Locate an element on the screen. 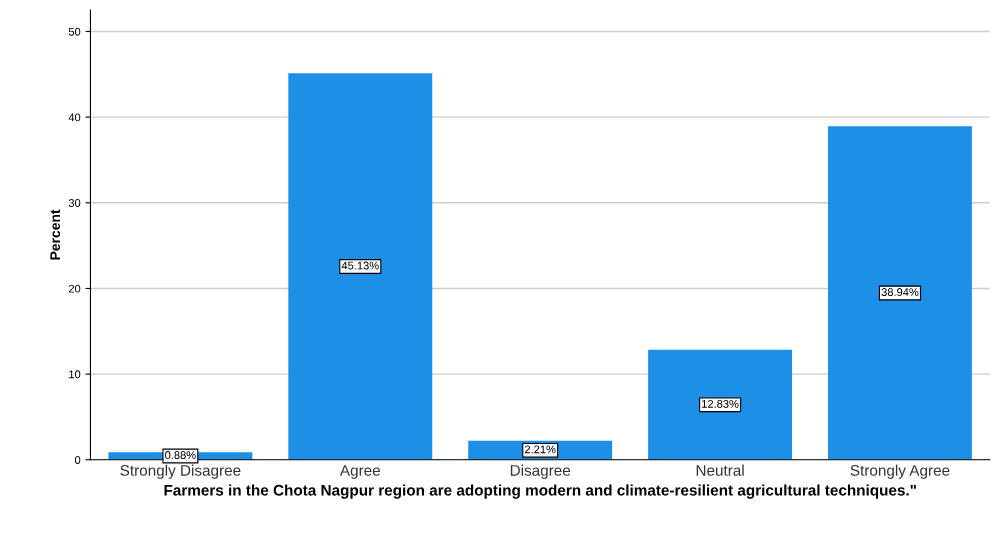  data-label: 12.83% is located at coordinates (720, 403).